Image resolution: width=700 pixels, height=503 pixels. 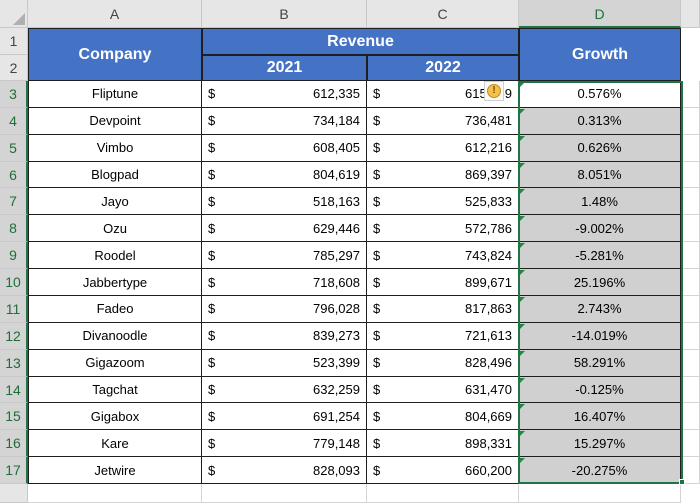 I want to click on company-cell: Jabbertype, so click(x=115, y=282).